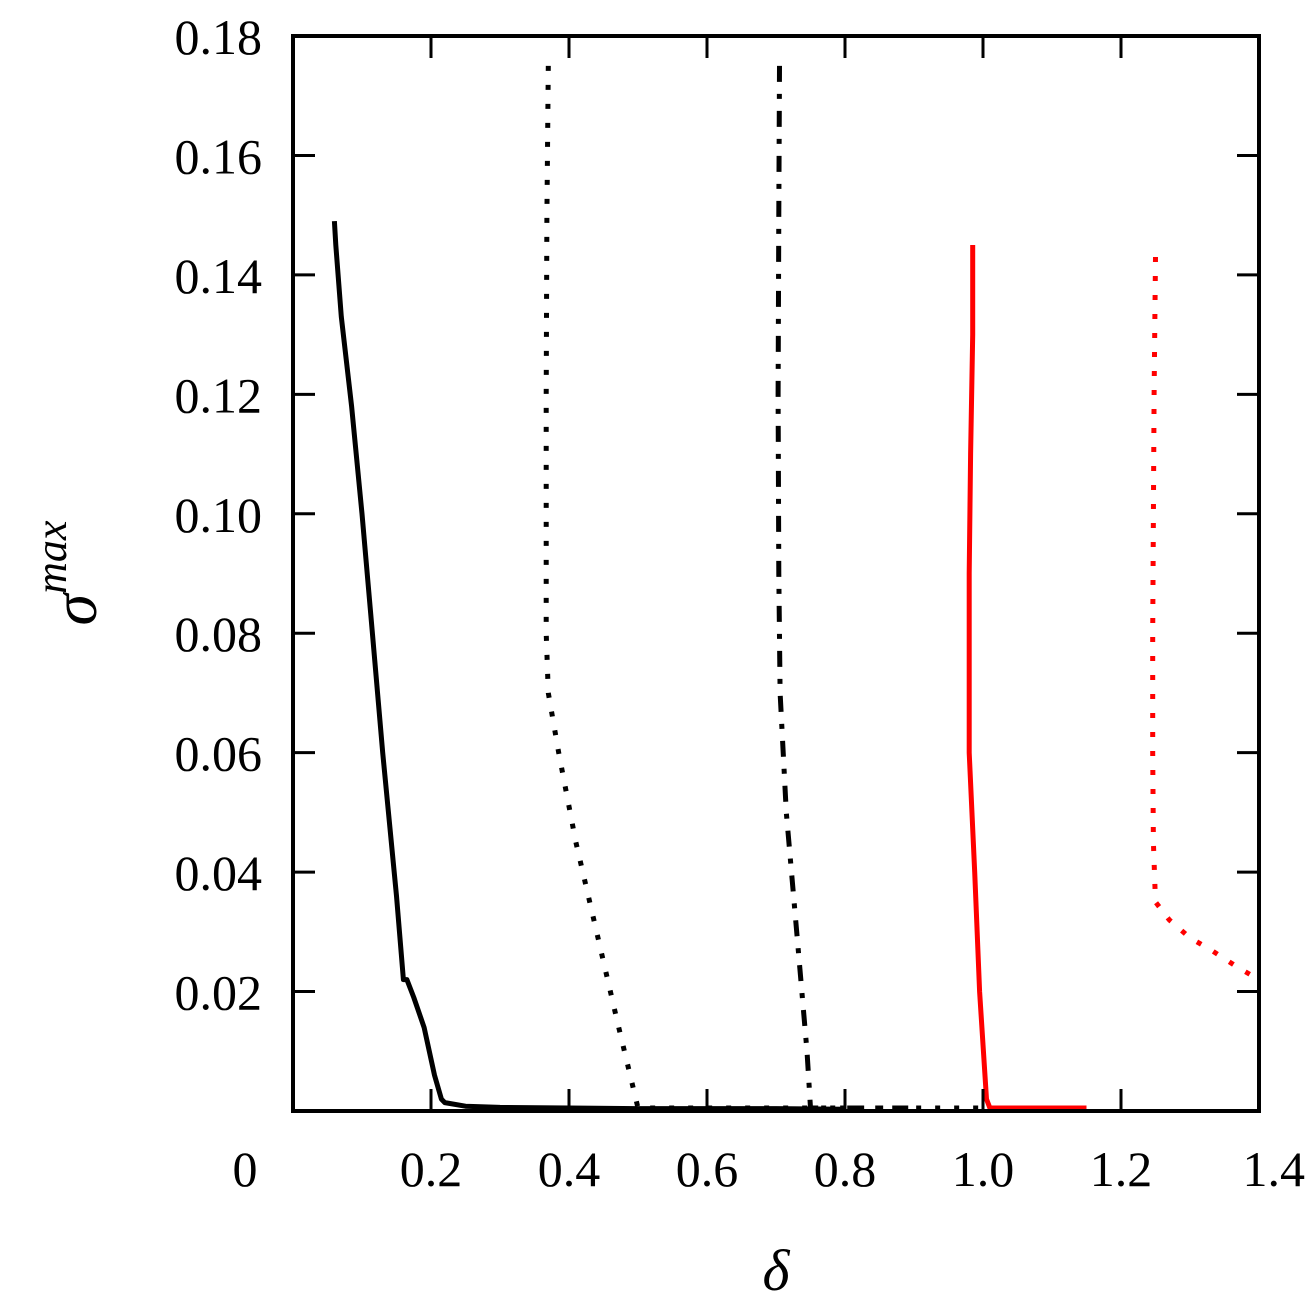  What do you see at coordinates (219, 276) in the screenshot?
I see `y-tick-label: 0.14` at bounding box center [219, 276].